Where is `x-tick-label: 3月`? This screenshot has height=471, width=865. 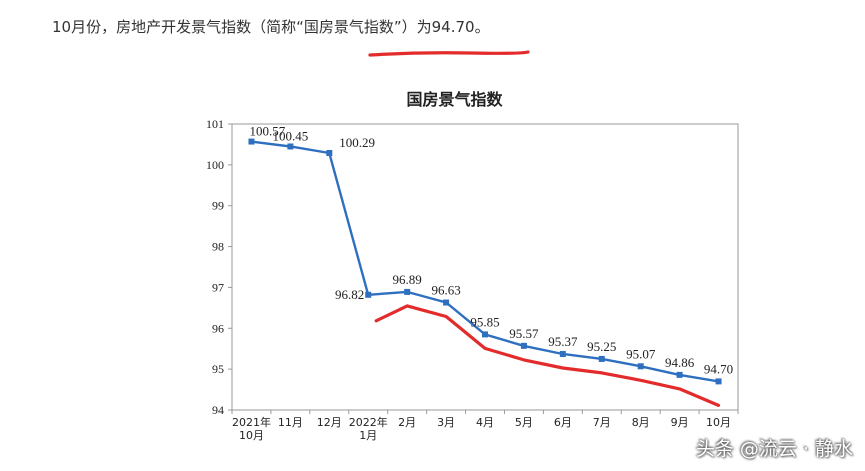
x-tick-label: 3月 is located at coordinates (446, 422).